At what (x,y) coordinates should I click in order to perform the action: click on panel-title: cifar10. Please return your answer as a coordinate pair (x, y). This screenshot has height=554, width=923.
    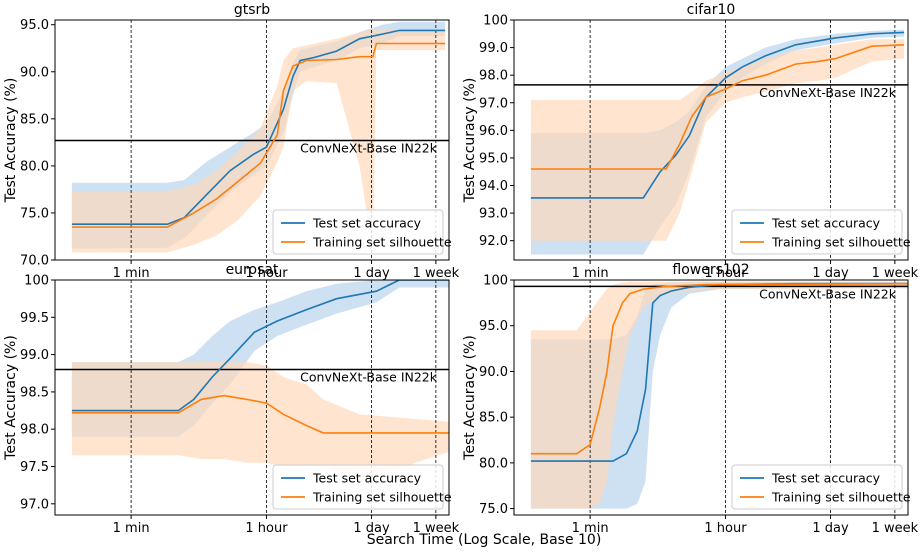
    Looking at the image, I should click on (711, 10).